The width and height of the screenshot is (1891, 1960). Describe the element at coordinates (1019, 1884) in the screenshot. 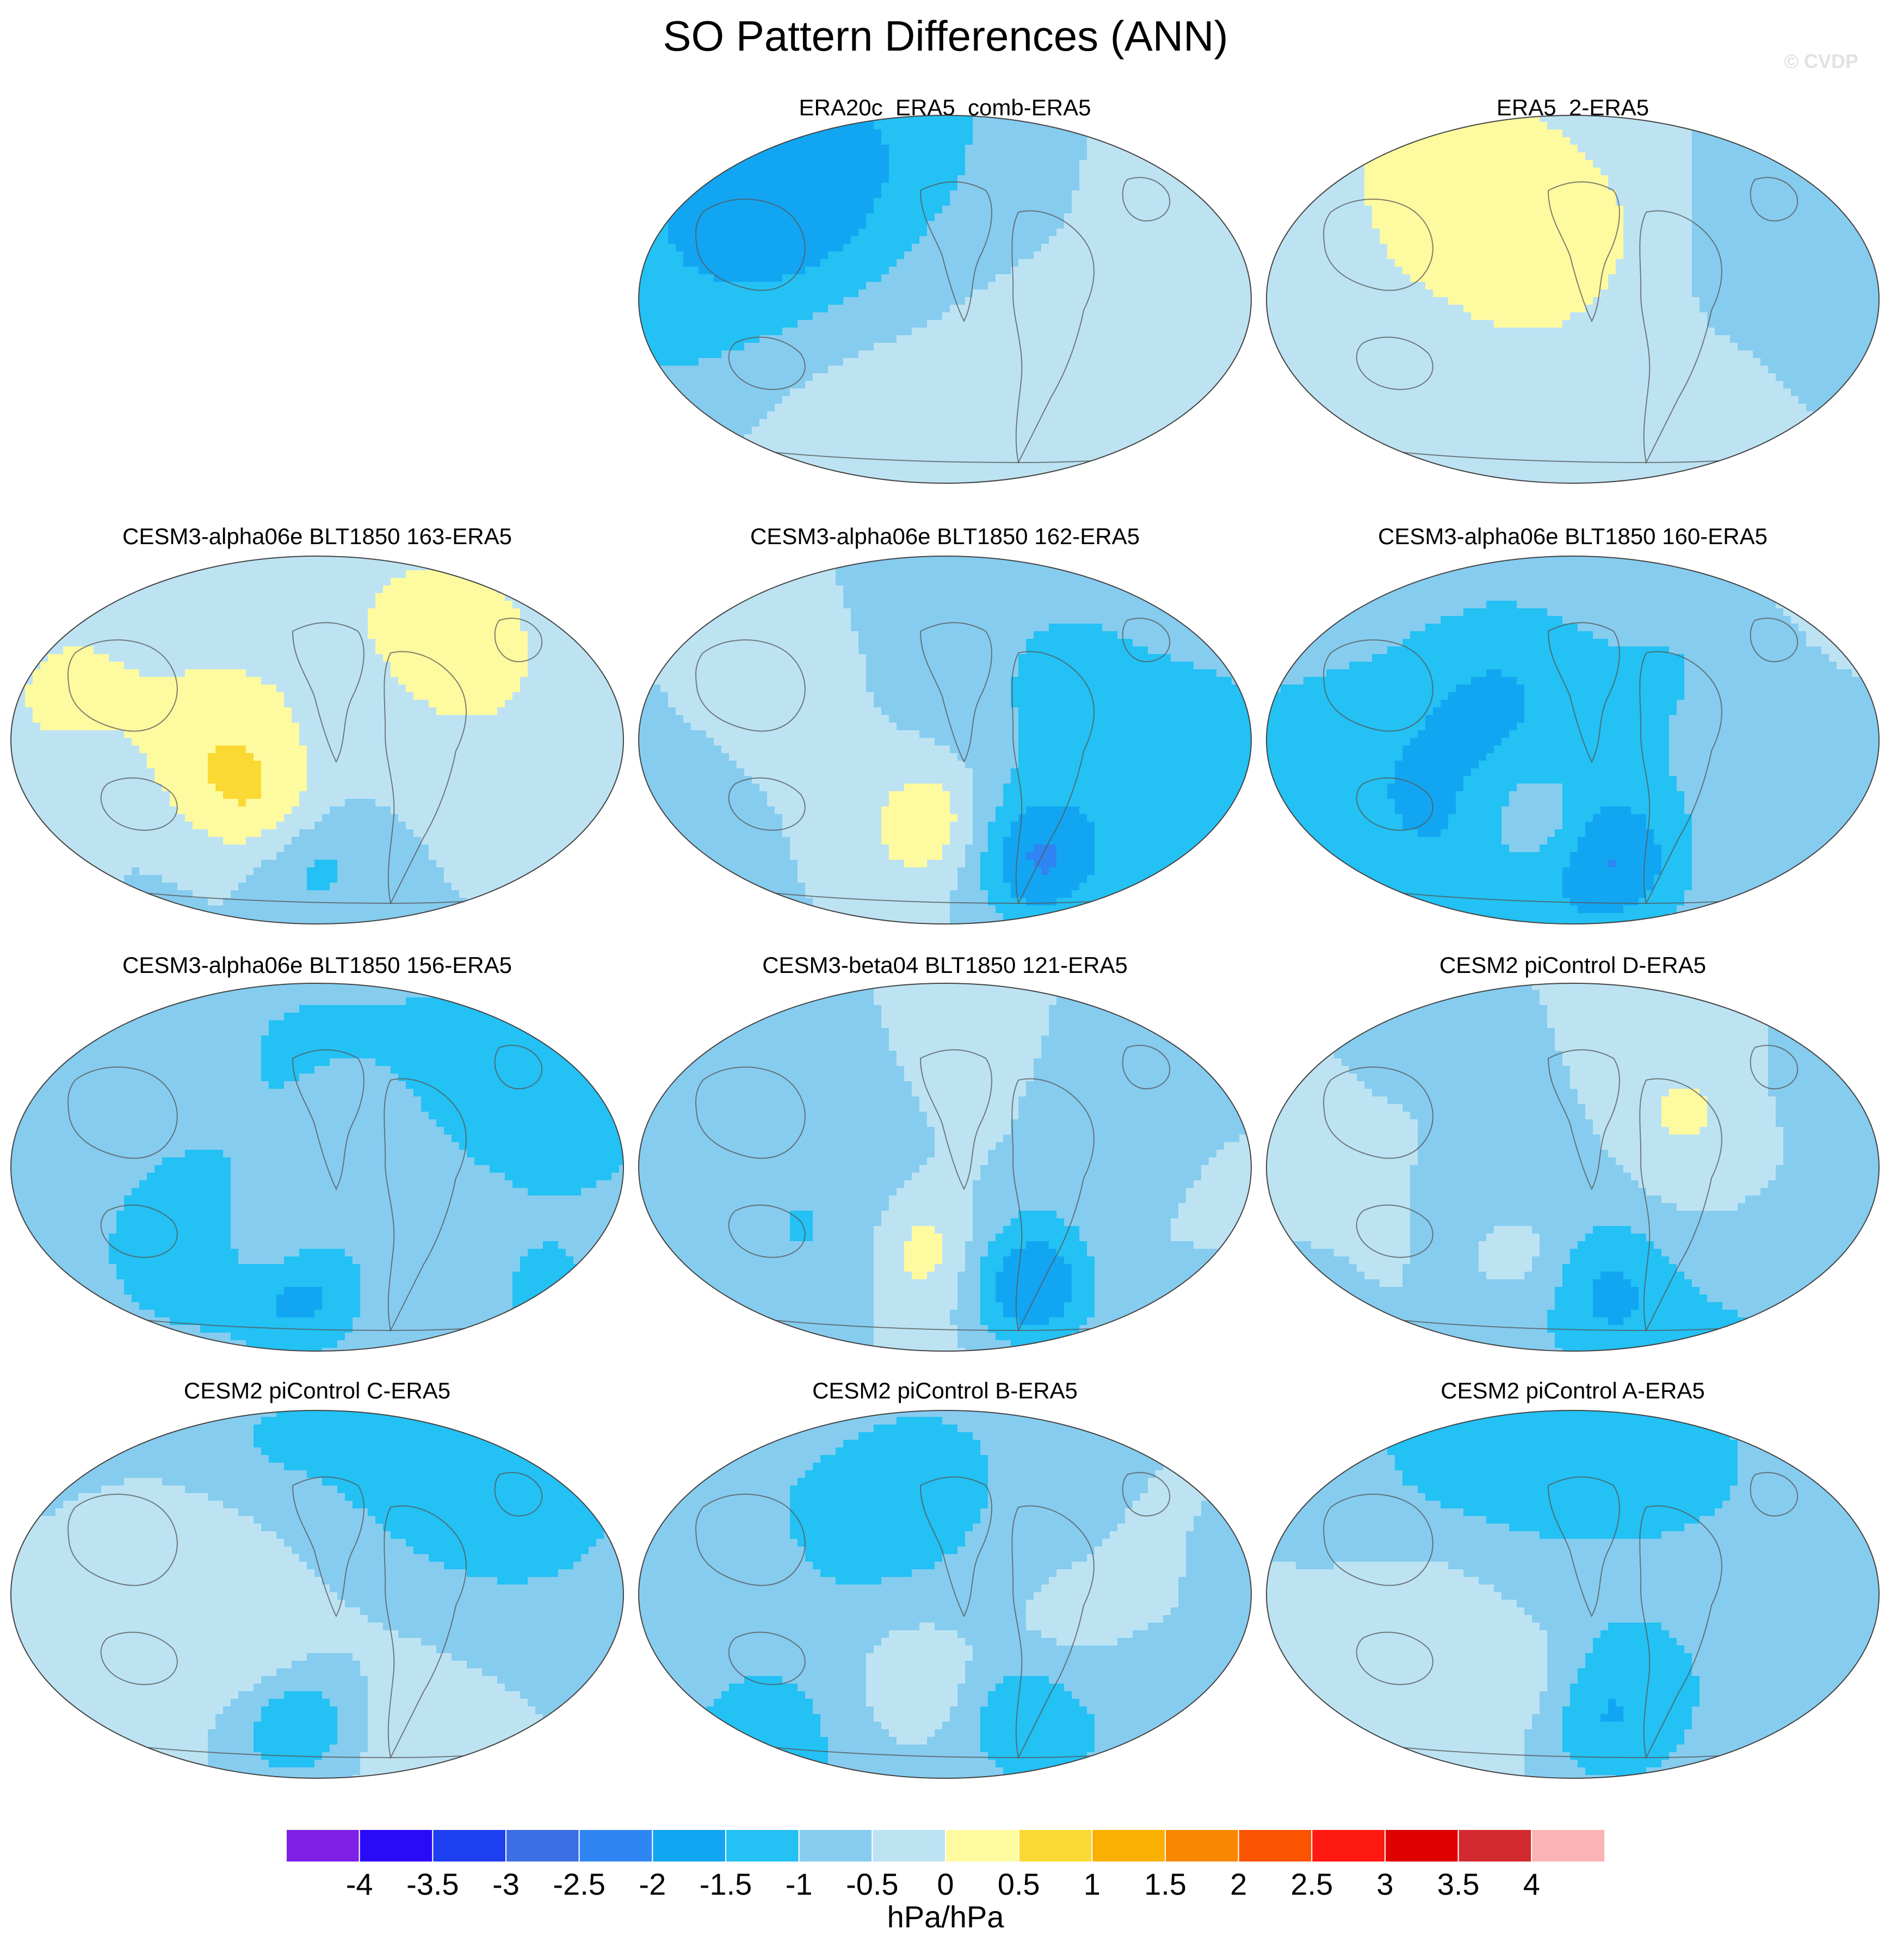

I see `colorbar-tick-label: 0.5` at that location.